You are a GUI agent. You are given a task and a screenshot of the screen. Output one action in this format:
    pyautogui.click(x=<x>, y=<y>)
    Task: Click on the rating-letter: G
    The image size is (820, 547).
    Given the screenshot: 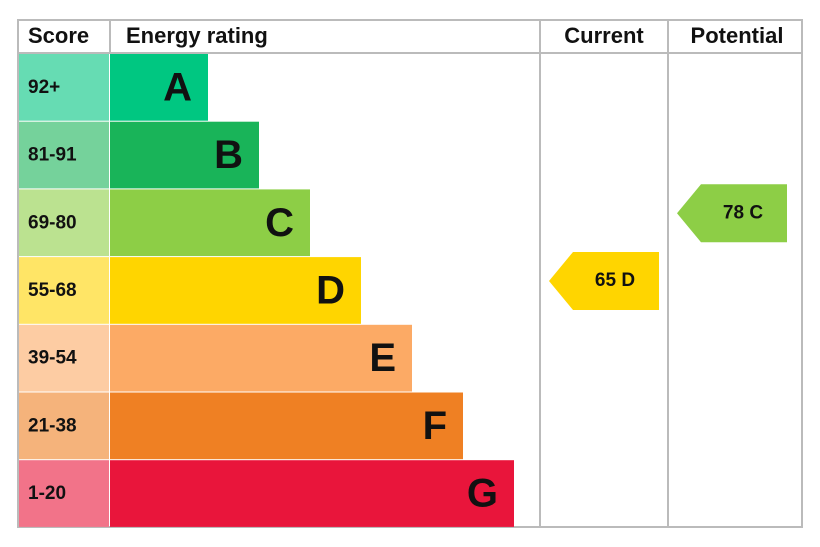 What is the action you would take?
    pyautogui.click(x=482, y=494)
    